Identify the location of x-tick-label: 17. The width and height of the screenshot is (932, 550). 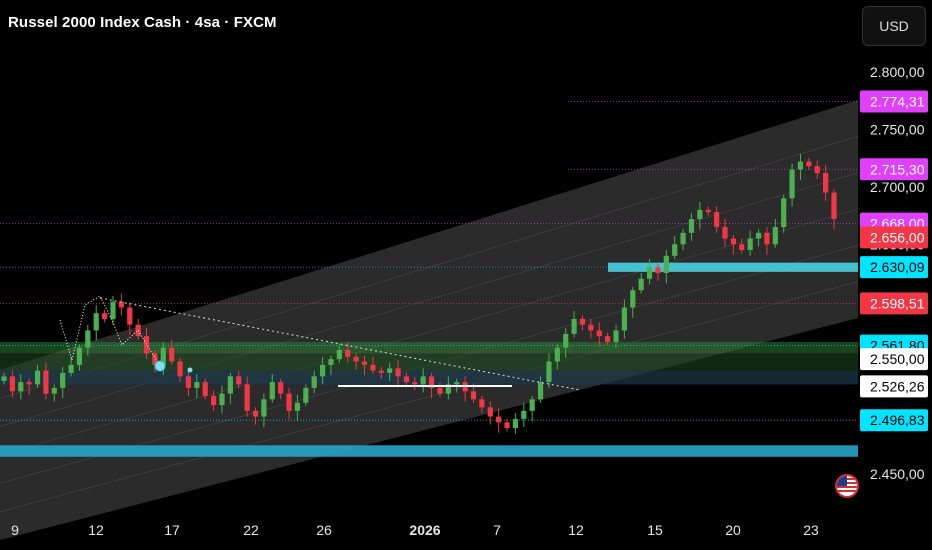
(172, 530).